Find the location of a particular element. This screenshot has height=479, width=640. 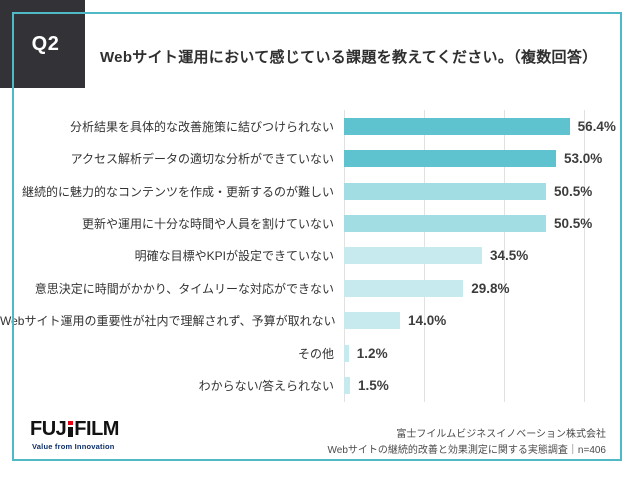

chart-row: 継続的に魅力的なコンテンツを作成・更新するのが難しい 50.5% is located at coordinates (320, 191).